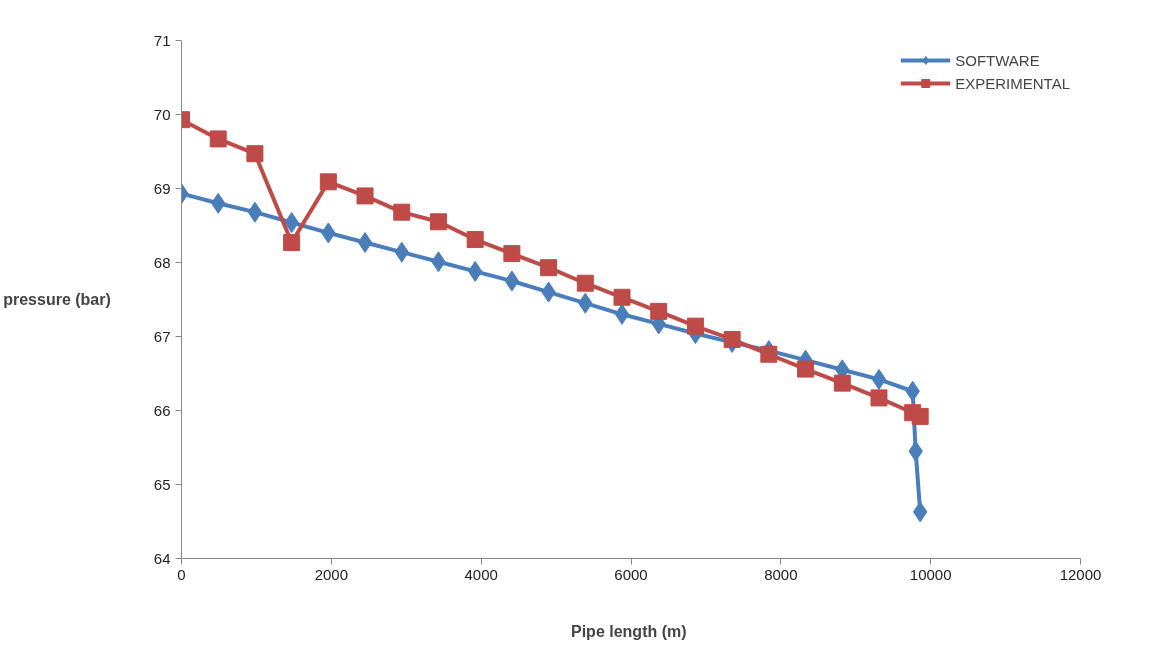  Describe the element at coordinates (162, 114) in the screenshot. I see `y-tick-label: 70` at that location.